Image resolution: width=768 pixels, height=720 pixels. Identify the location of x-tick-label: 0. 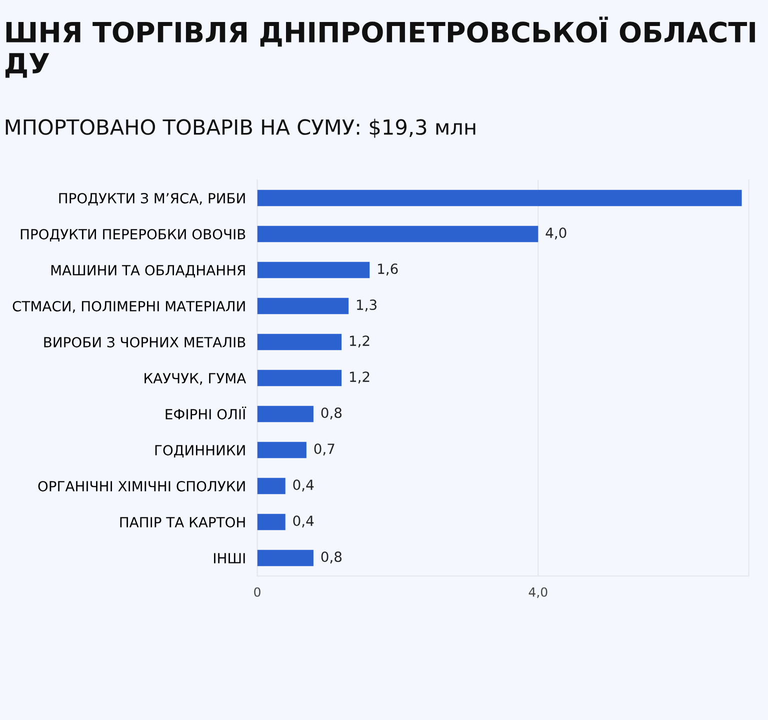
(257, 592).